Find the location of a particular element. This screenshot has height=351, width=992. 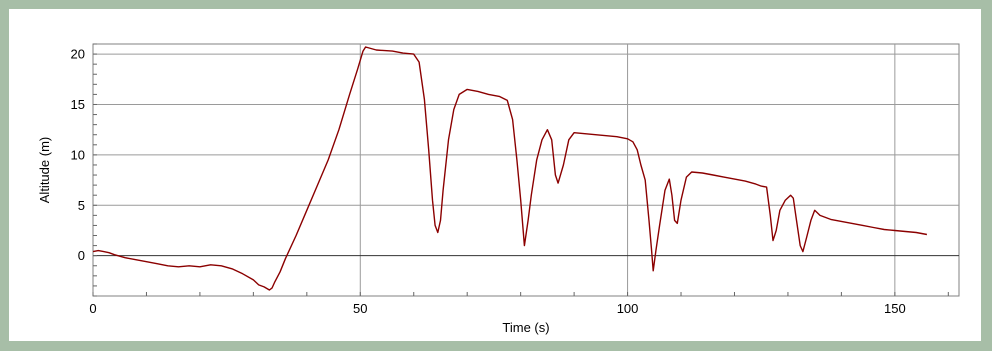

x-axis-title: Time (s) is located at coordinates (525, 327).